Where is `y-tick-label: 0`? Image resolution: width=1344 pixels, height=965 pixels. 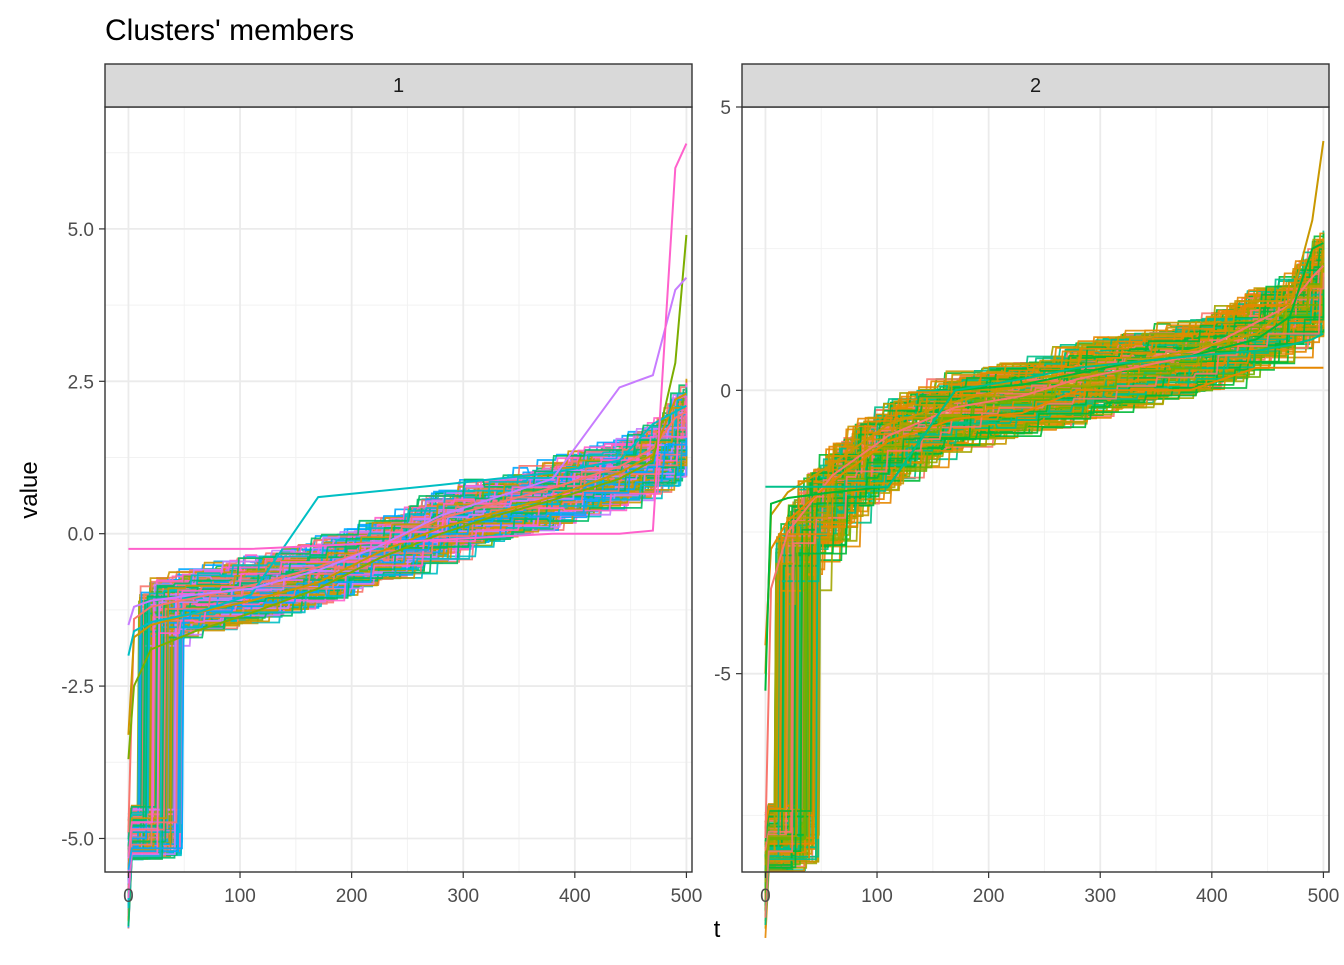 y-tick-label: 0 is located at coordinates (725, 391).